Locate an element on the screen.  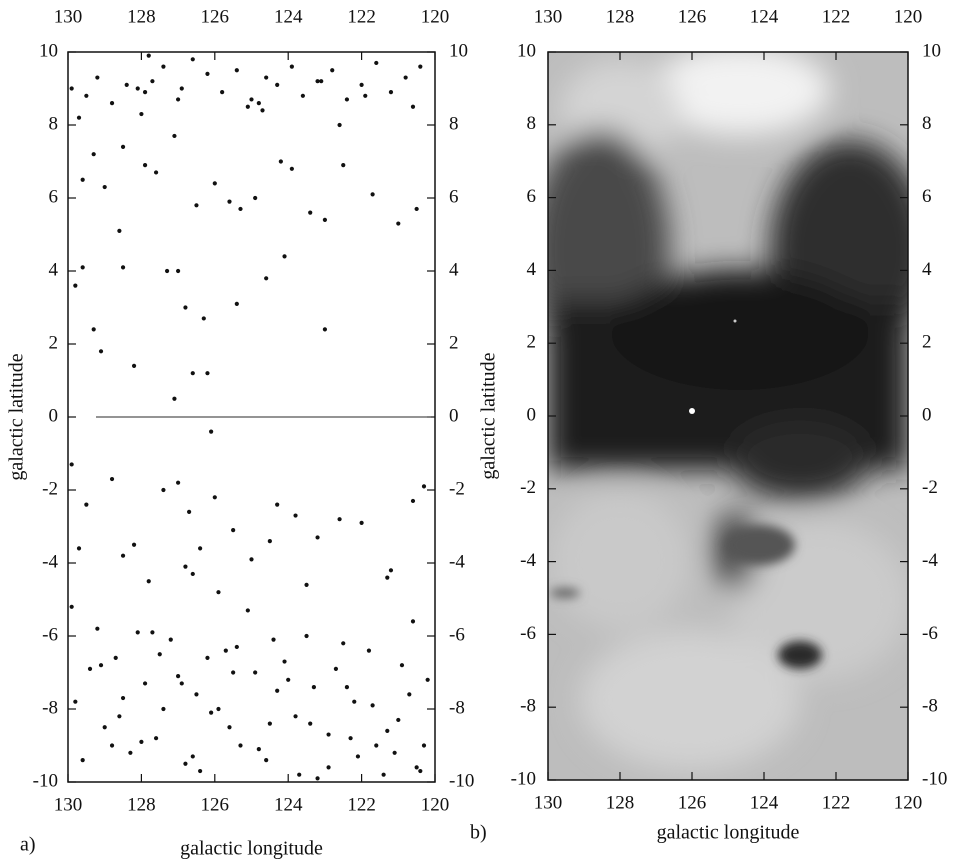
x-tick-label: 120 is located at coordinates (908, 16).